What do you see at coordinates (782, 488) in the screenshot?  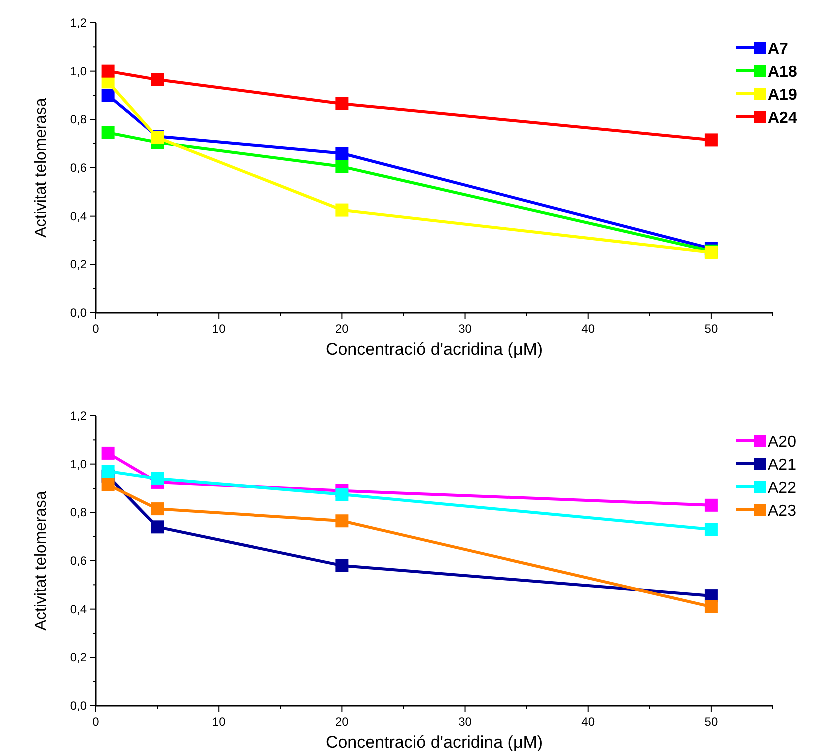 I see `legend-label: A22` at bounding box center [782, 488].